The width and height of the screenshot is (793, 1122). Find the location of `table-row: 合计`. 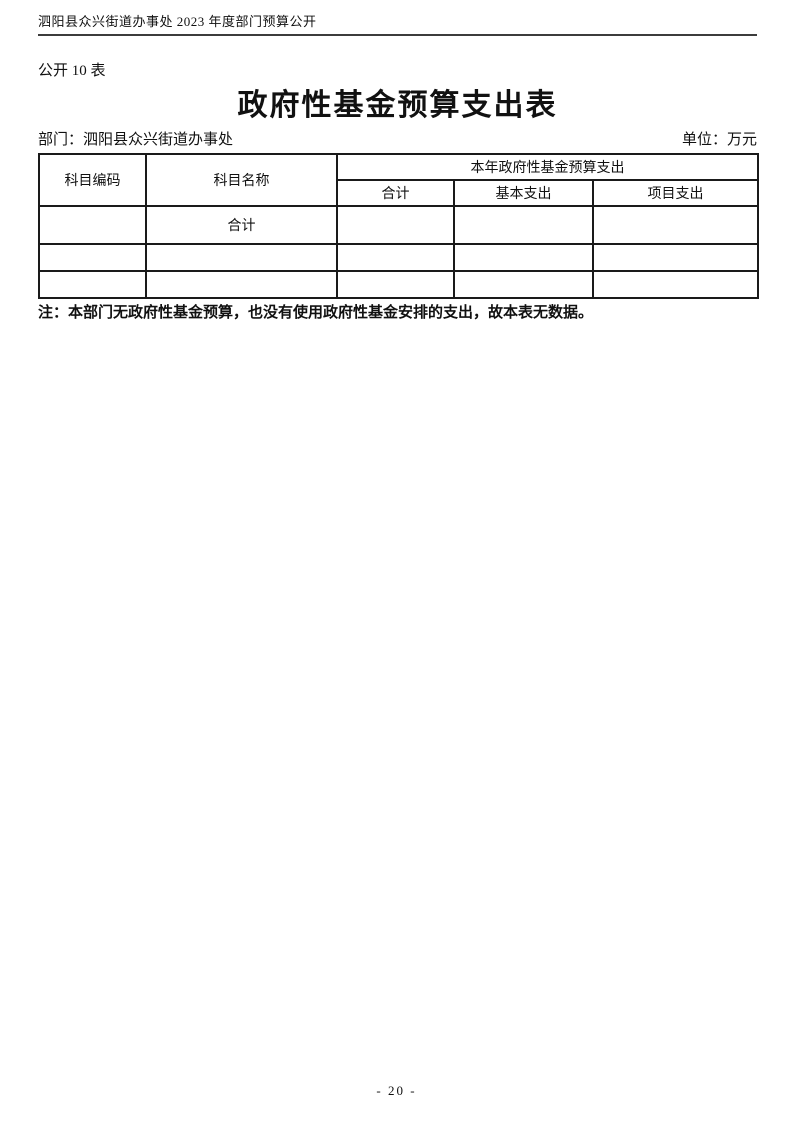

table-row: 合计 is located at coordinates (398, 225).